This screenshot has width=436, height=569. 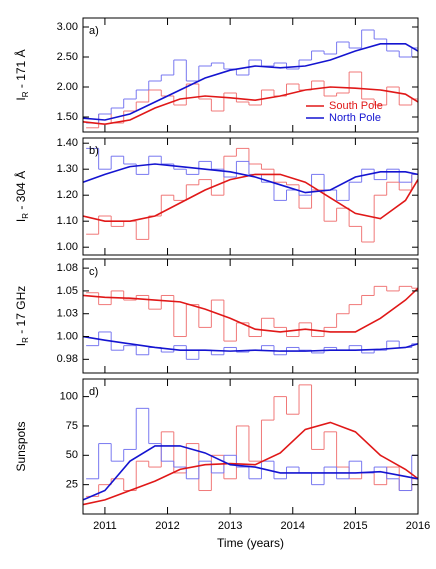 What do you see at coordinates (67, 359) in the screenshot?
I see `y-tick-label: 0.98` at bounding box center [67, 359].